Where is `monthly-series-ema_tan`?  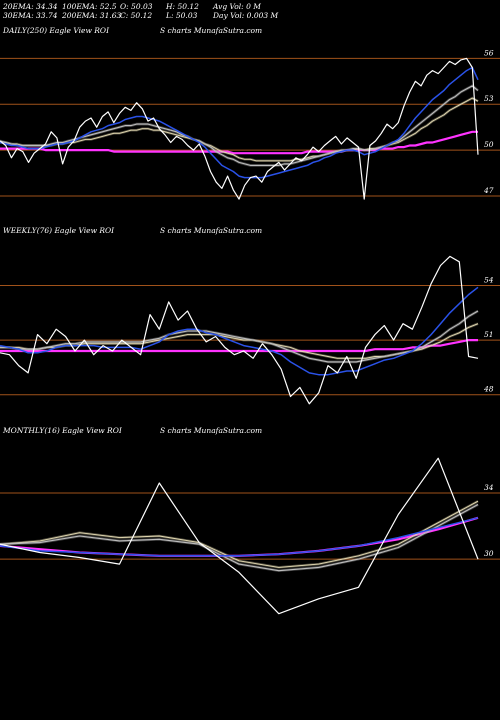 monthly-series-ema_tan is located at coordinates (239, 534).